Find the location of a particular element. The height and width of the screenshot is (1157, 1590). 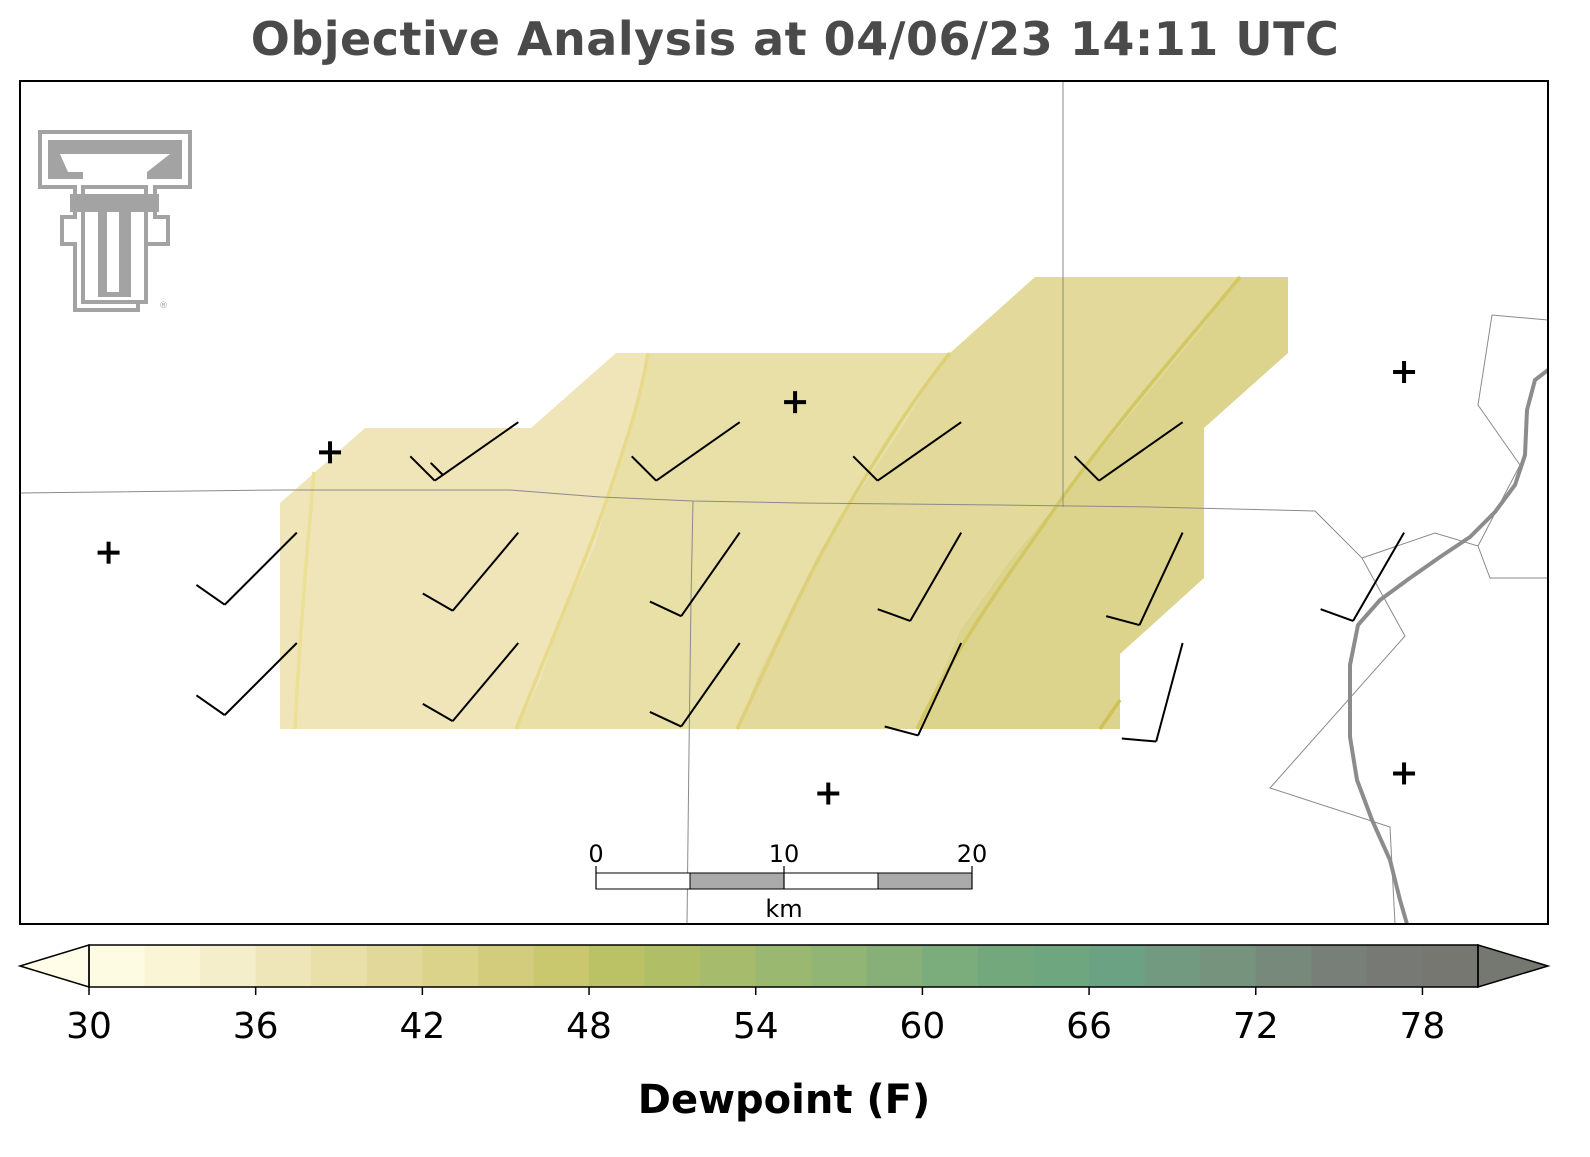

scale-bar: 0 10 20 km is located at coordinates (787, 881).